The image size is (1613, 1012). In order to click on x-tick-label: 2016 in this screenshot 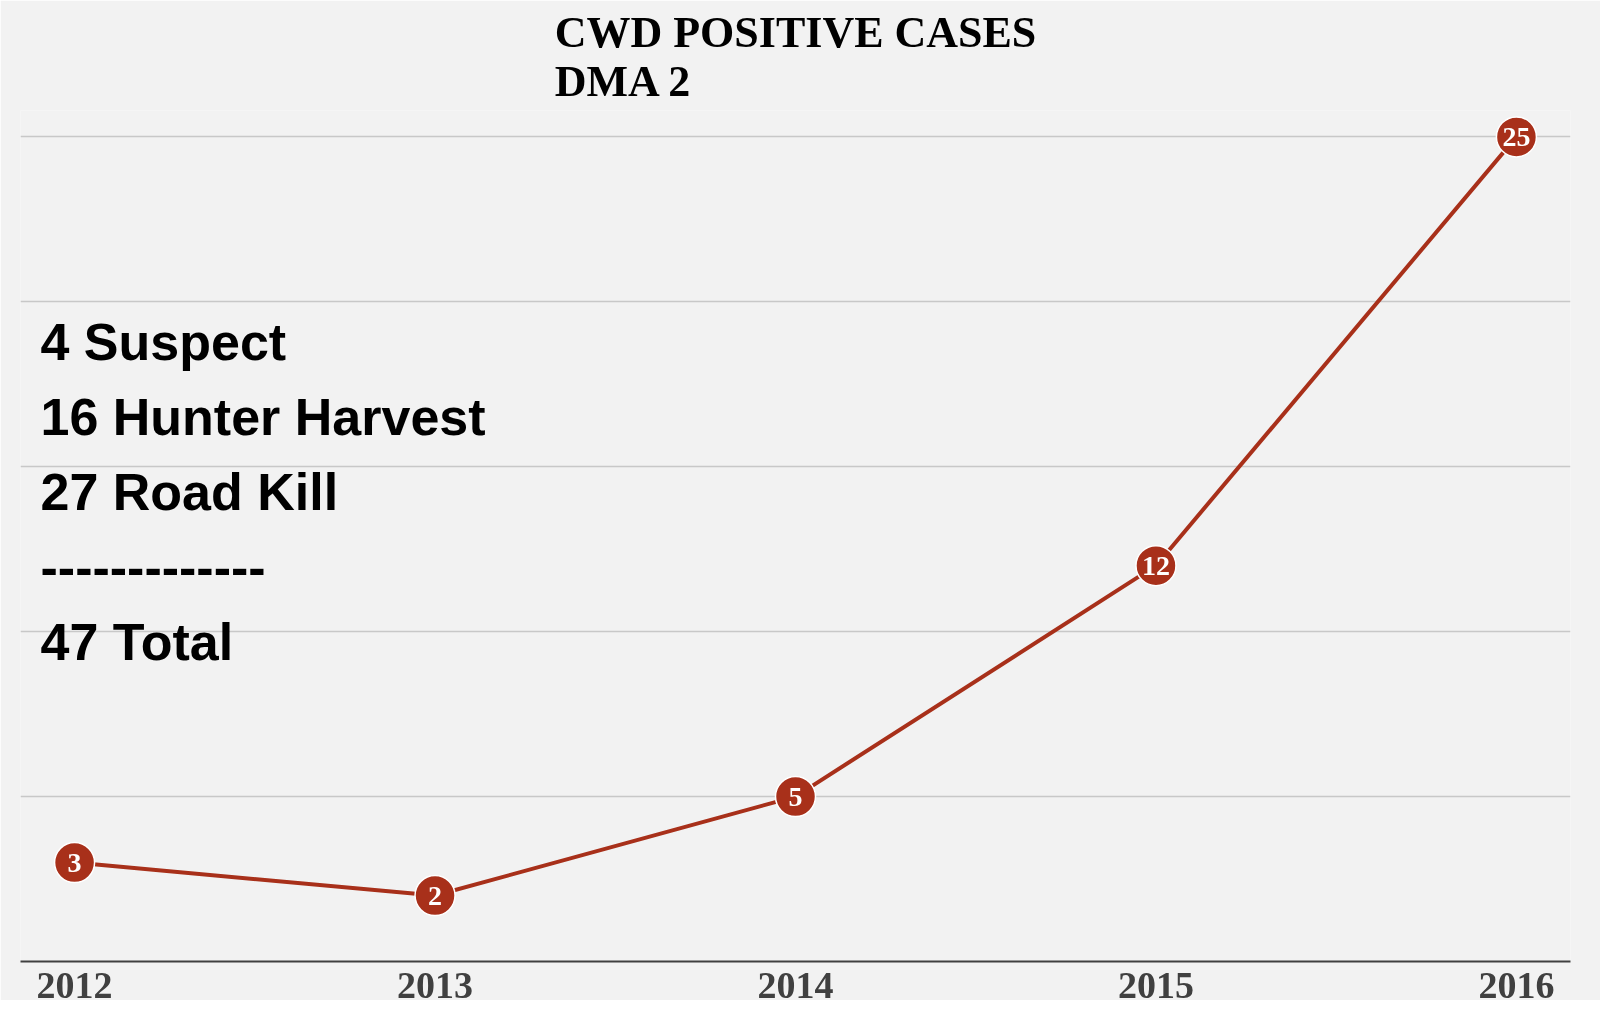, I will do `click(1516, 984)`.